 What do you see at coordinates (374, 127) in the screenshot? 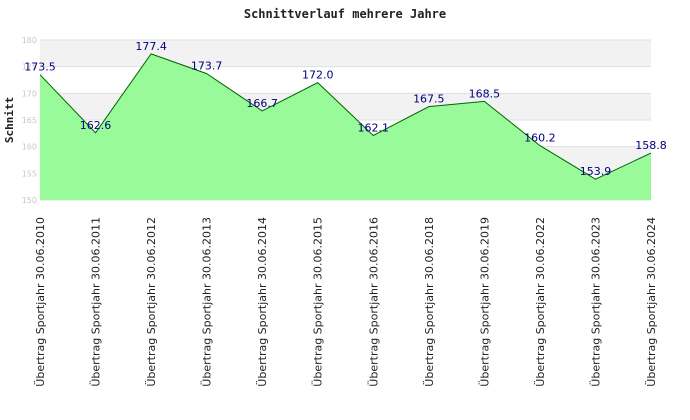
I see `data-label: 162.1` at bounding box center [374, 127].